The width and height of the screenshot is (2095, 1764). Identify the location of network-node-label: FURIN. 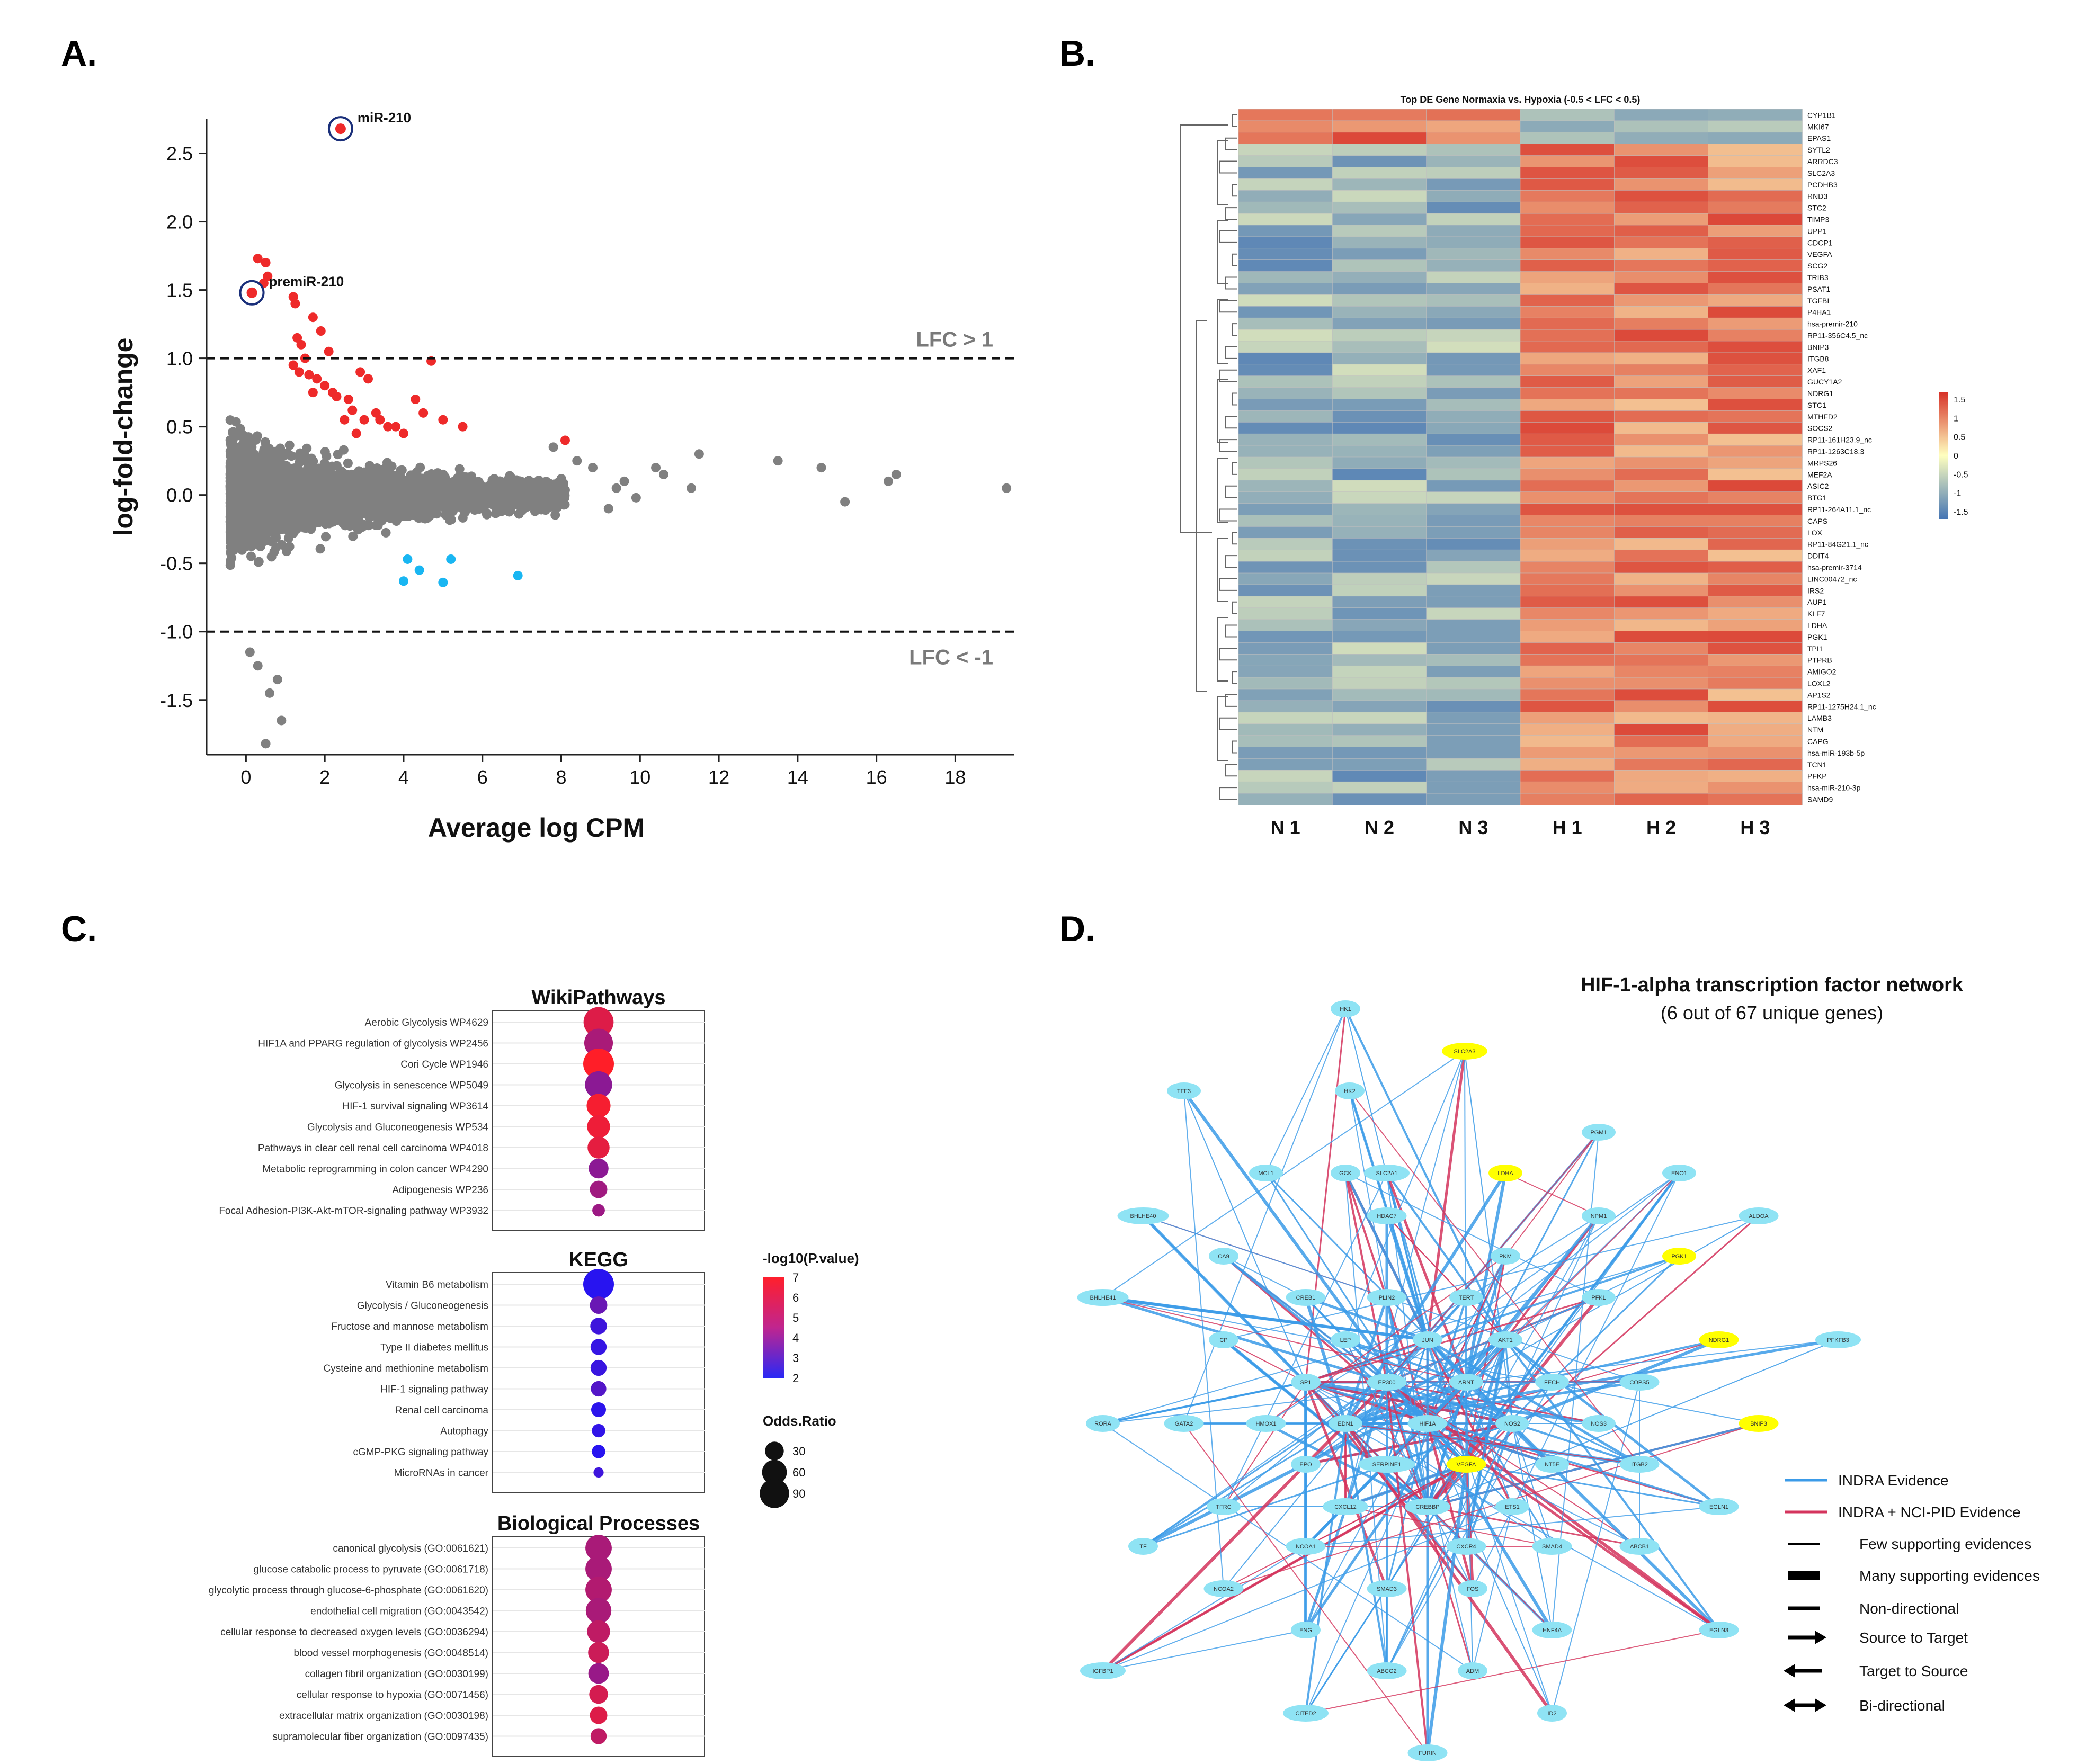
(1428, 1753).